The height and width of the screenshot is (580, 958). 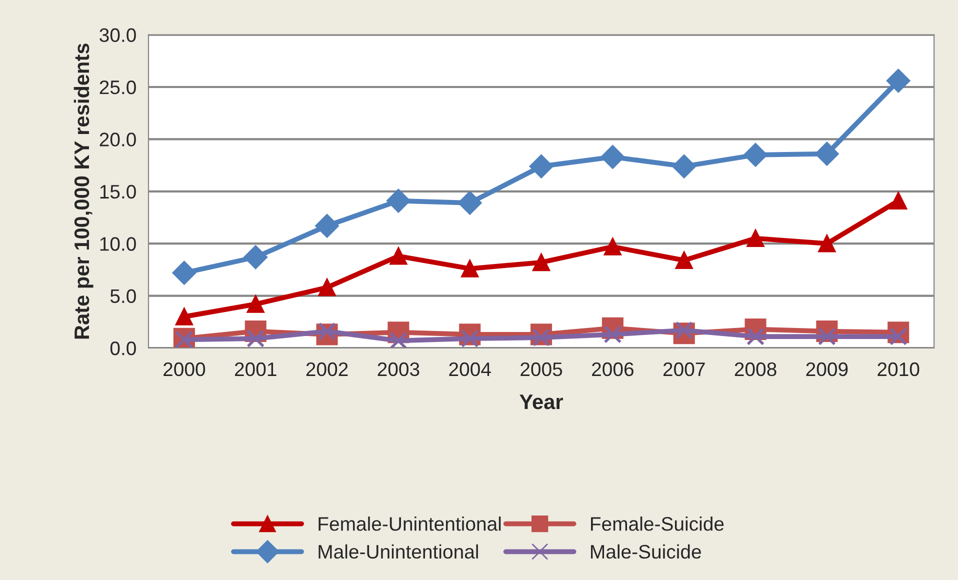 What do you see at coordinates (541, 402) in the screenshot?
I see `x-axis-title: Year` at bounding box center [541, 402].